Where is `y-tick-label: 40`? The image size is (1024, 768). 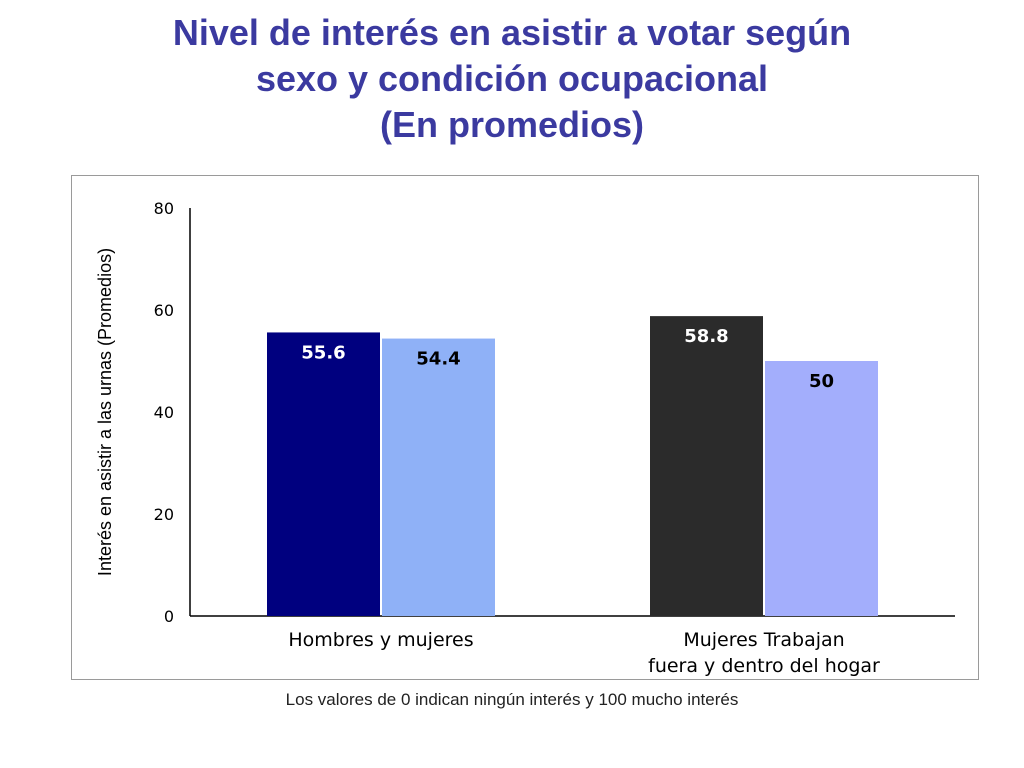
y-tick-label: 40 is located at coordinates (164, 412).